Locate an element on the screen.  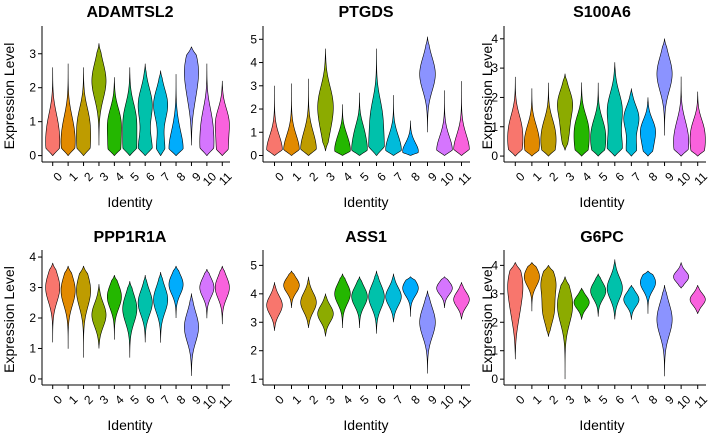
x-tick-label: 10 is located at coordinates (447, 179).